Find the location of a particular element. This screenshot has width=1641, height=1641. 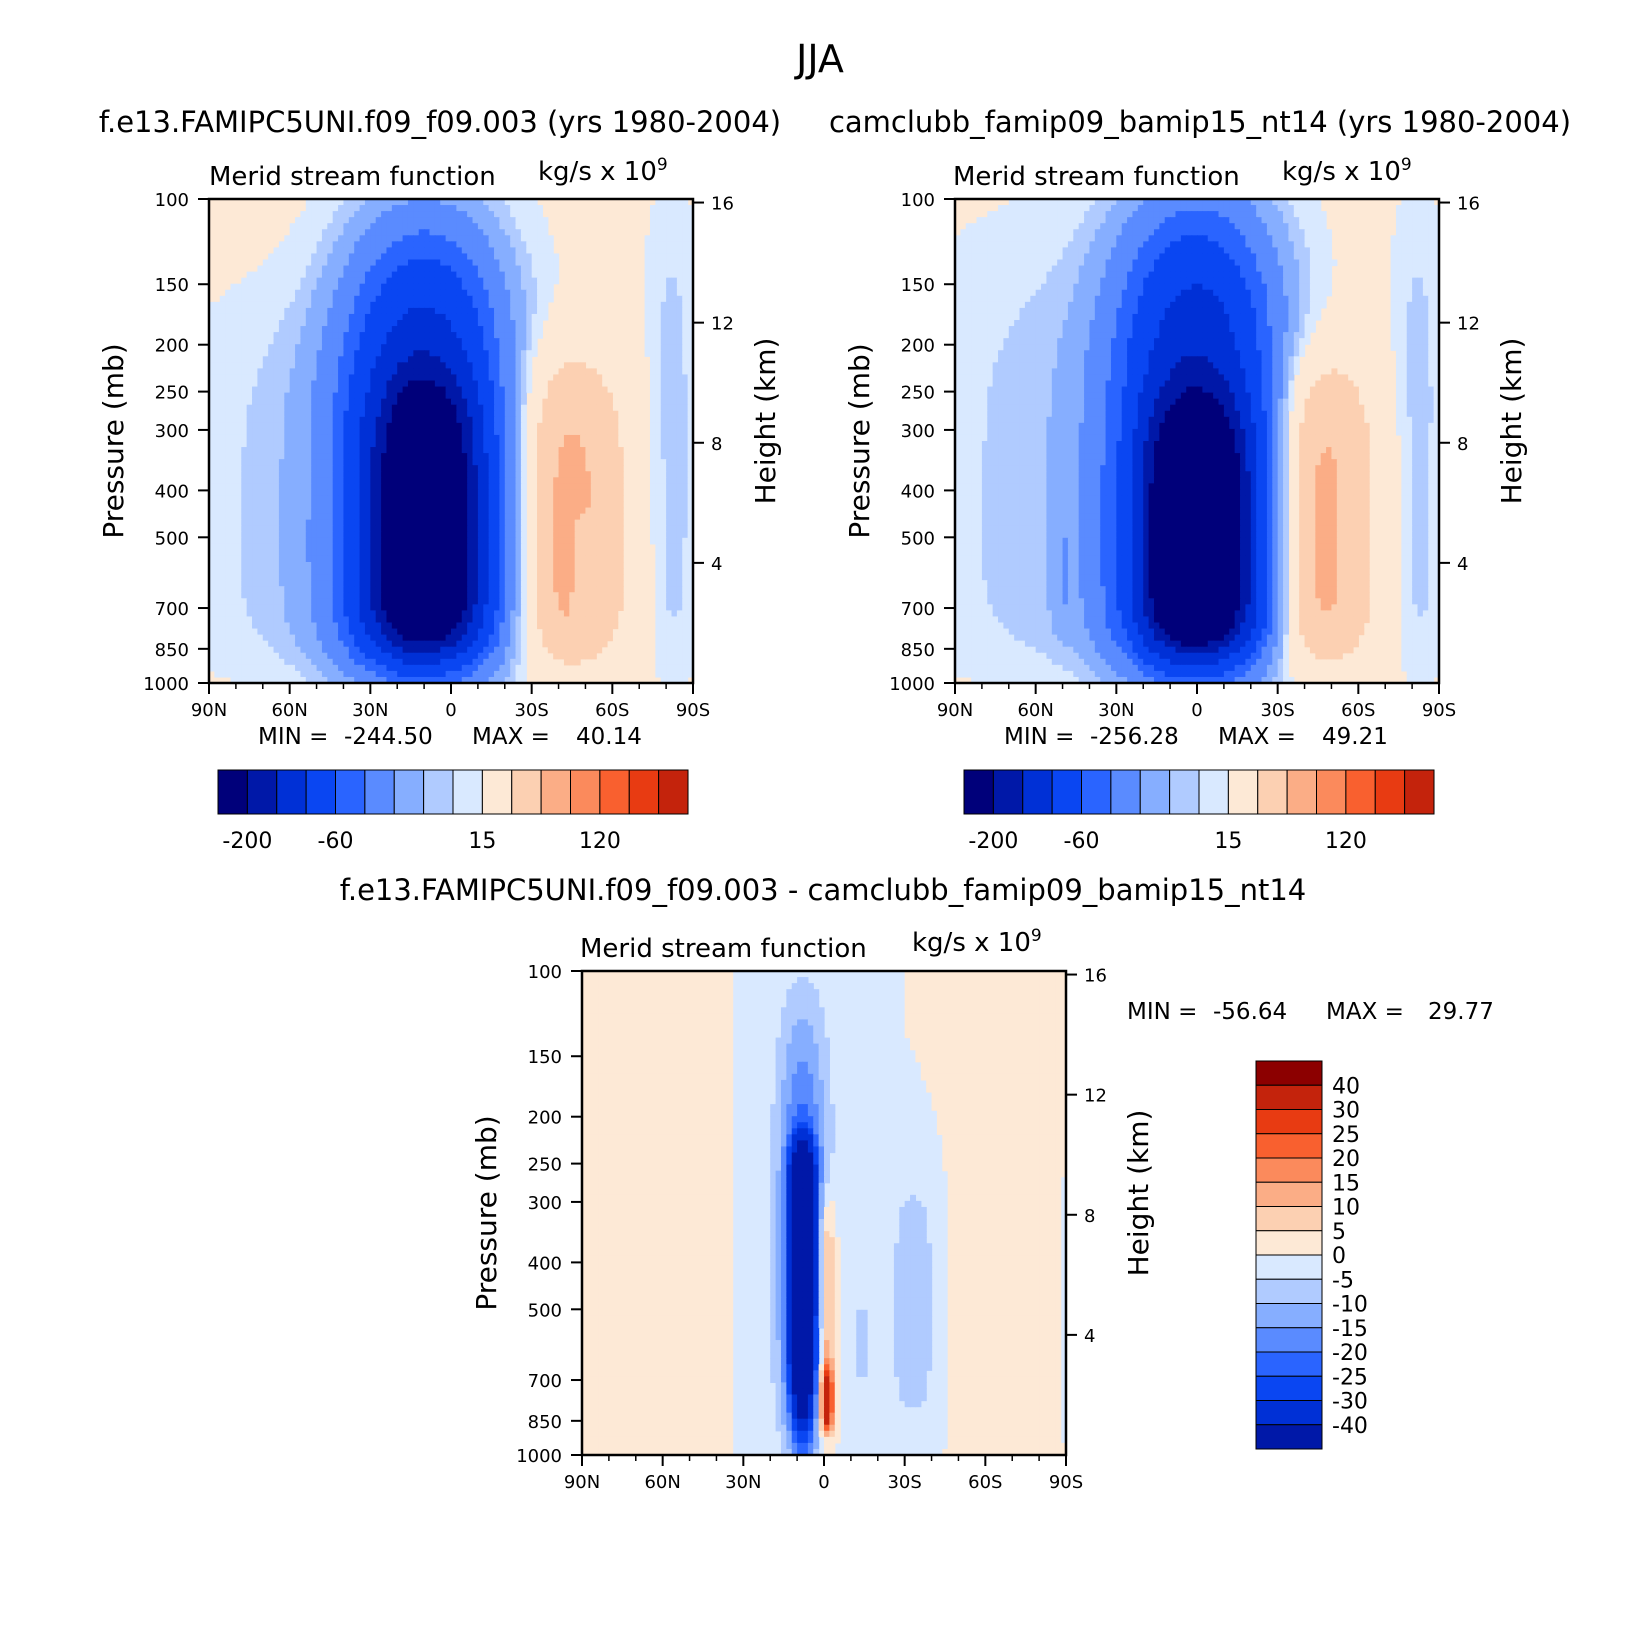

right-min-value: -256.28 is located at coordinates (1134, 737).